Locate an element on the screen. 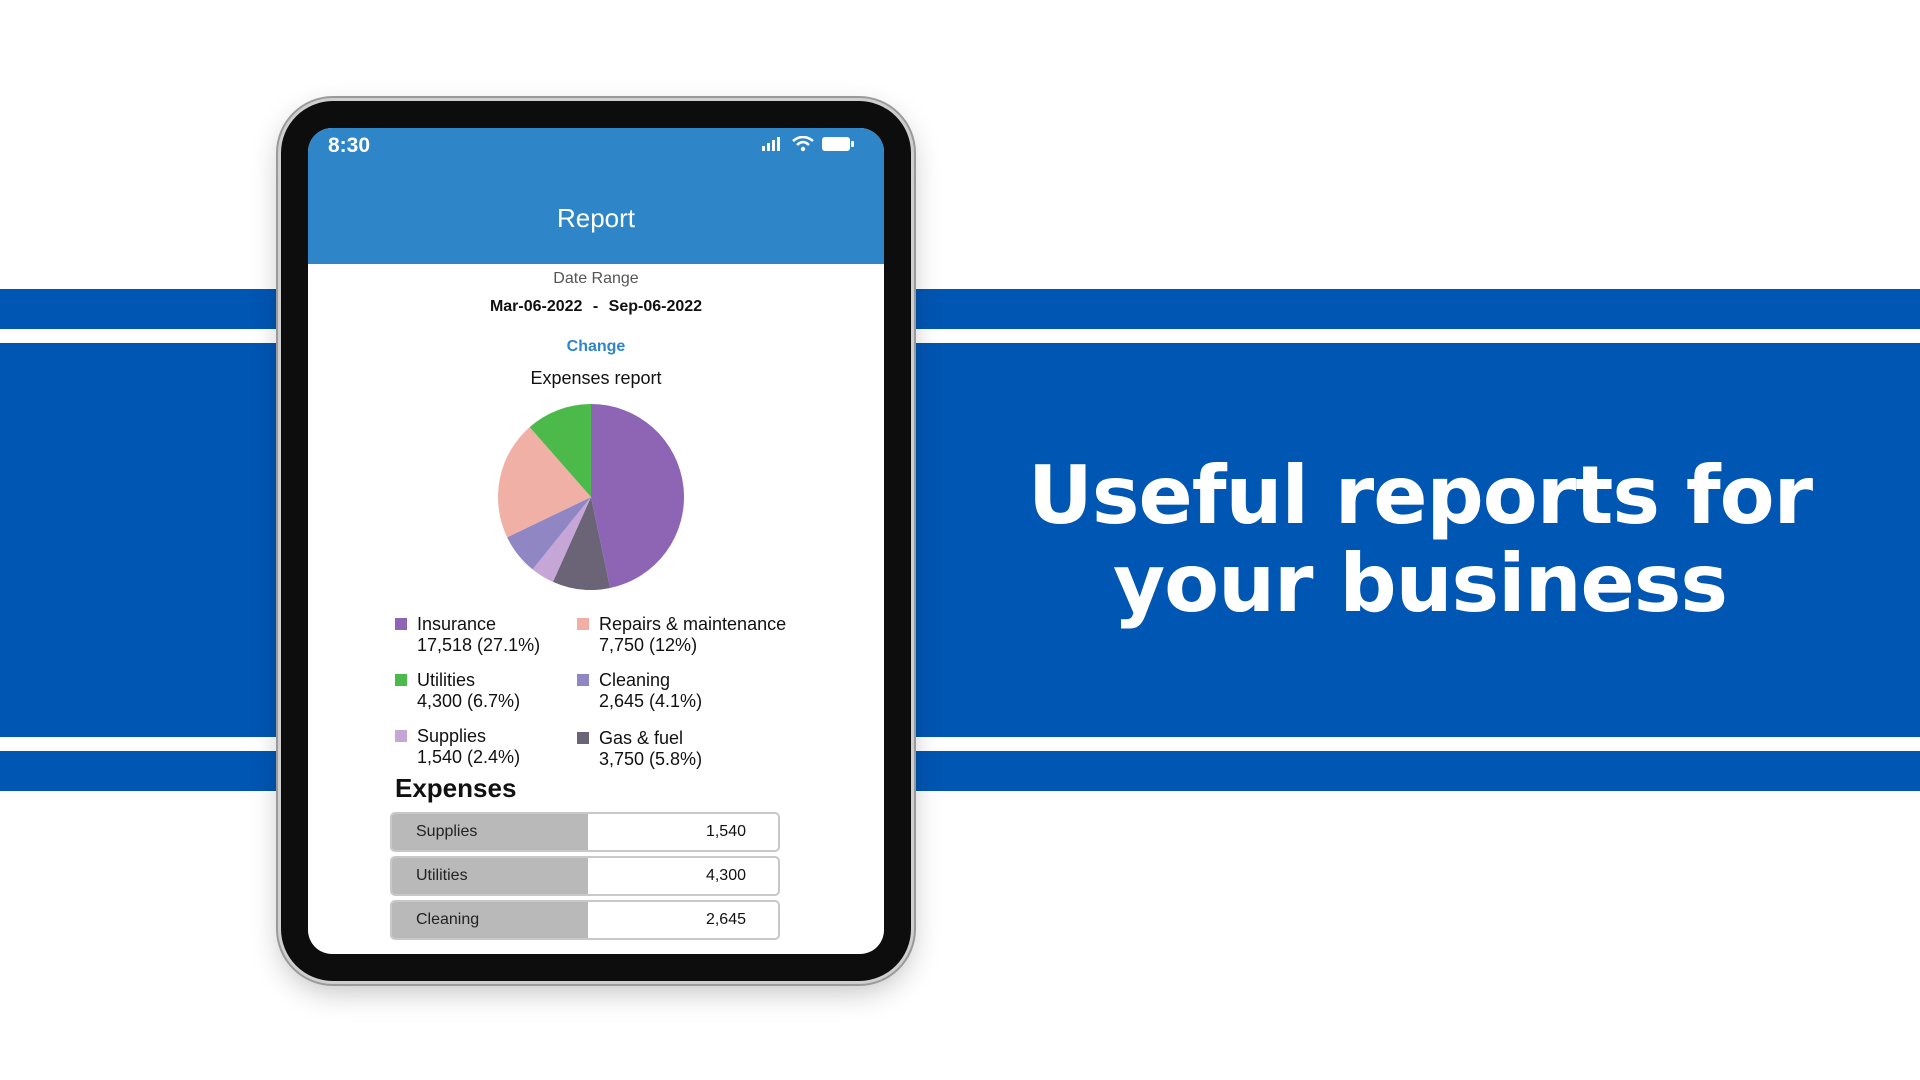 The width and height of the screenshot is (1920, 1080). headline-line-2: your business is located at coordinates (1420, 583).